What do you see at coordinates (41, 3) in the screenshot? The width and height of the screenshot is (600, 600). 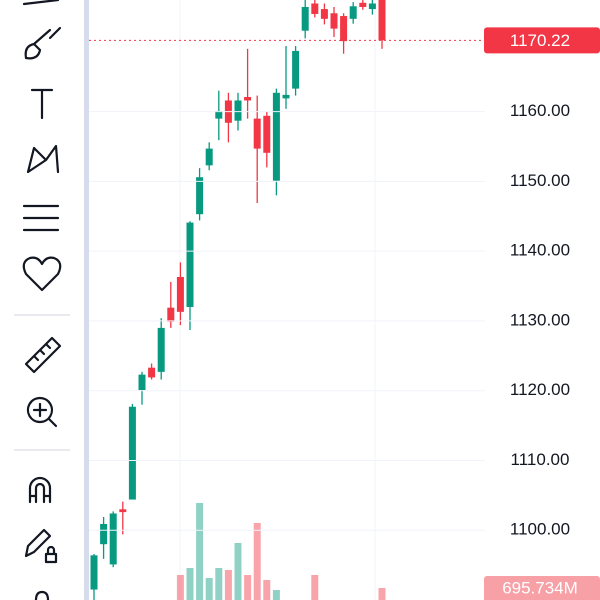 I see `tool-lines` at bounding box center [41, 3].